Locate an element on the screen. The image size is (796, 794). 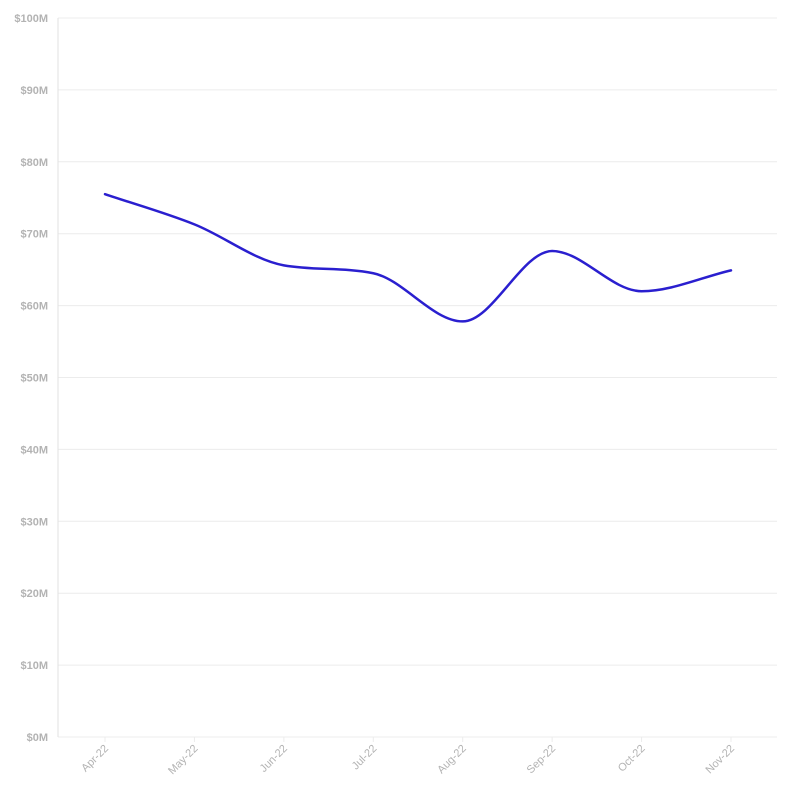
x-tick-label: May-22 is located at coordinates (183, 760).